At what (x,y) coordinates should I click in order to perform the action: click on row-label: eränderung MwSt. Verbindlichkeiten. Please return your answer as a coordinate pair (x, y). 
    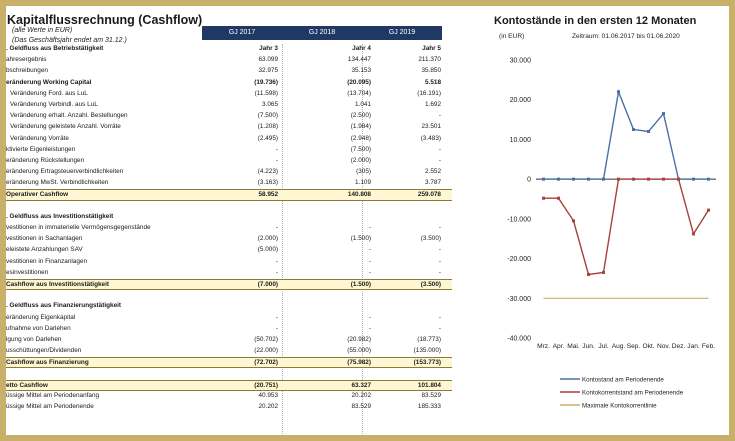
    Looking at the image, I should click on (57, 183).